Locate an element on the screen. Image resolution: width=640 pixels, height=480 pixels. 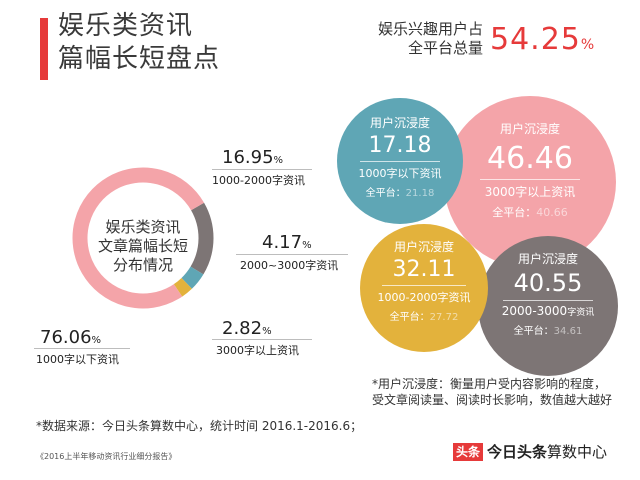
slice-value-under-1000: 76.06 is located at coordinates (66, 337).